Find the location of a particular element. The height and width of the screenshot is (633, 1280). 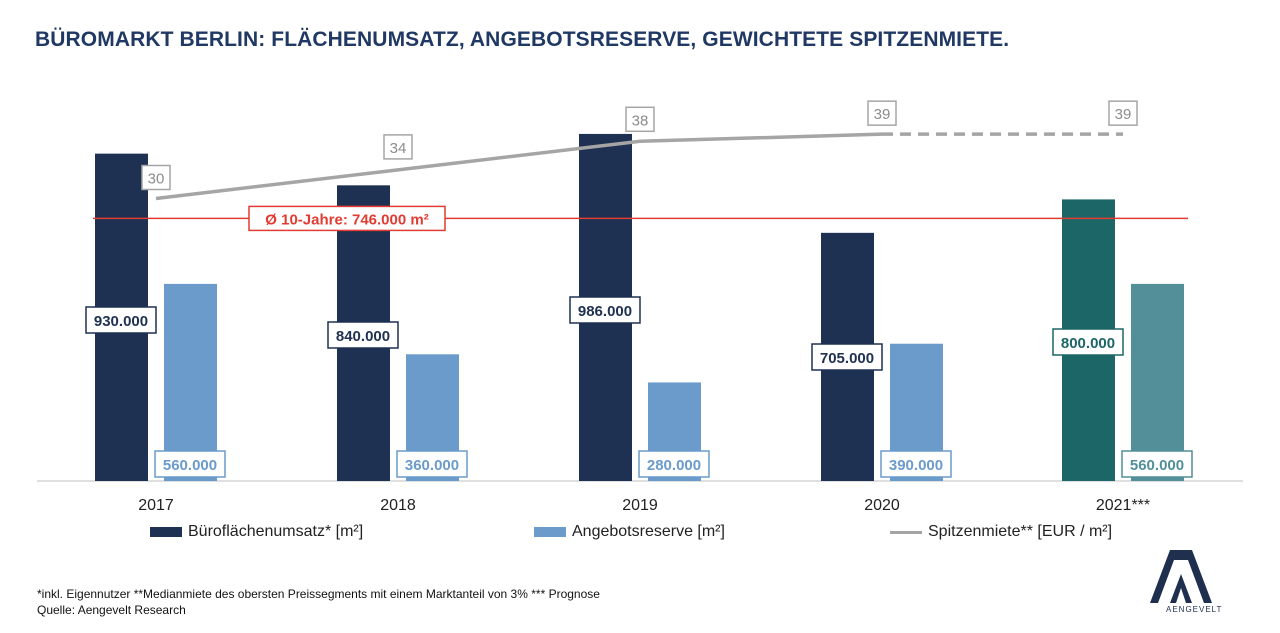

miete-value-label: 34 is located at coordinates (398, 148).